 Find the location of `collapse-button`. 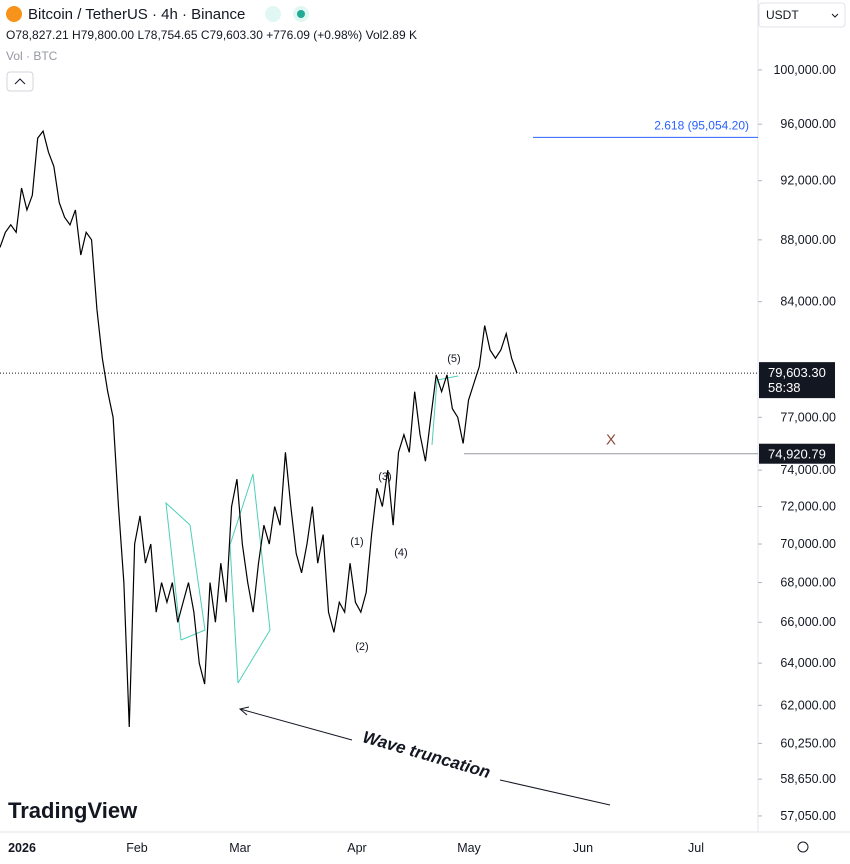

collapse-button is located at coordinates (20, 81).